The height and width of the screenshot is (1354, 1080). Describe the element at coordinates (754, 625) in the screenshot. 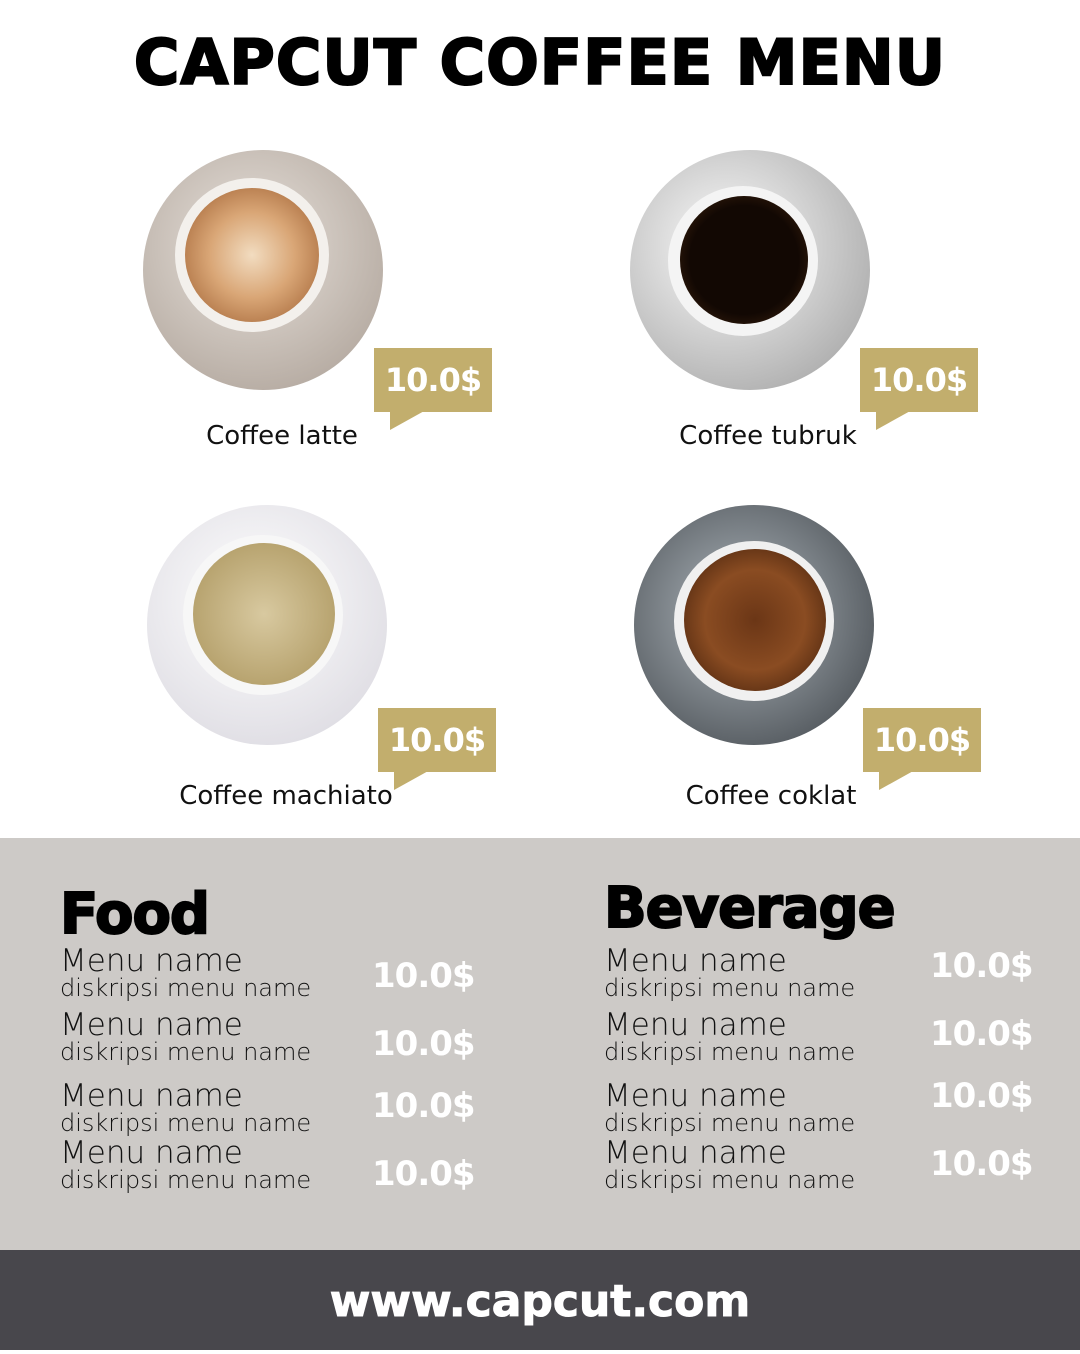

I see `coklat-cup-image` at that location.